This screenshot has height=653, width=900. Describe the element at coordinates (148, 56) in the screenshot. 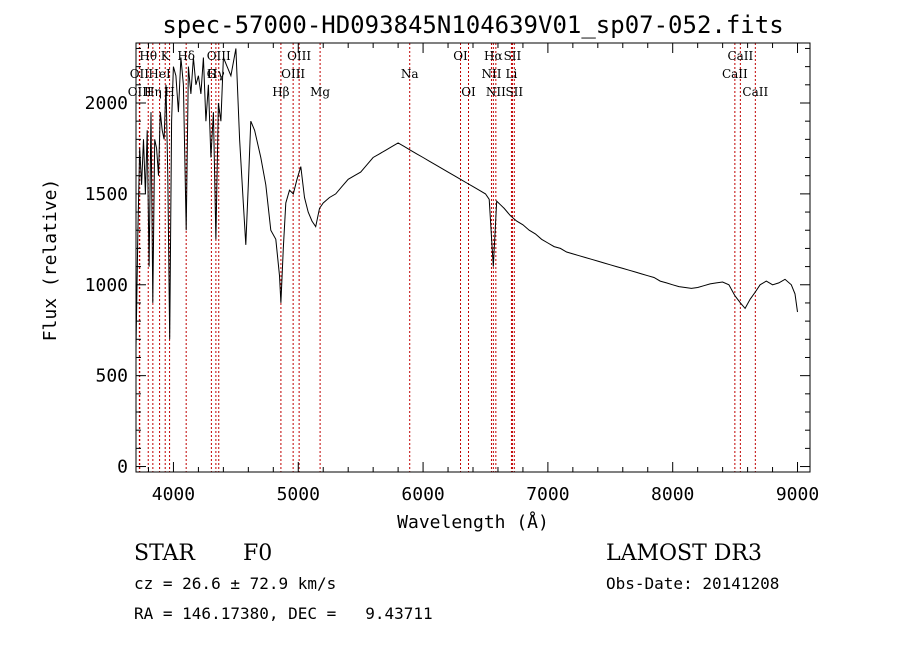

I see `line-marker-label: Hθ` at that location.